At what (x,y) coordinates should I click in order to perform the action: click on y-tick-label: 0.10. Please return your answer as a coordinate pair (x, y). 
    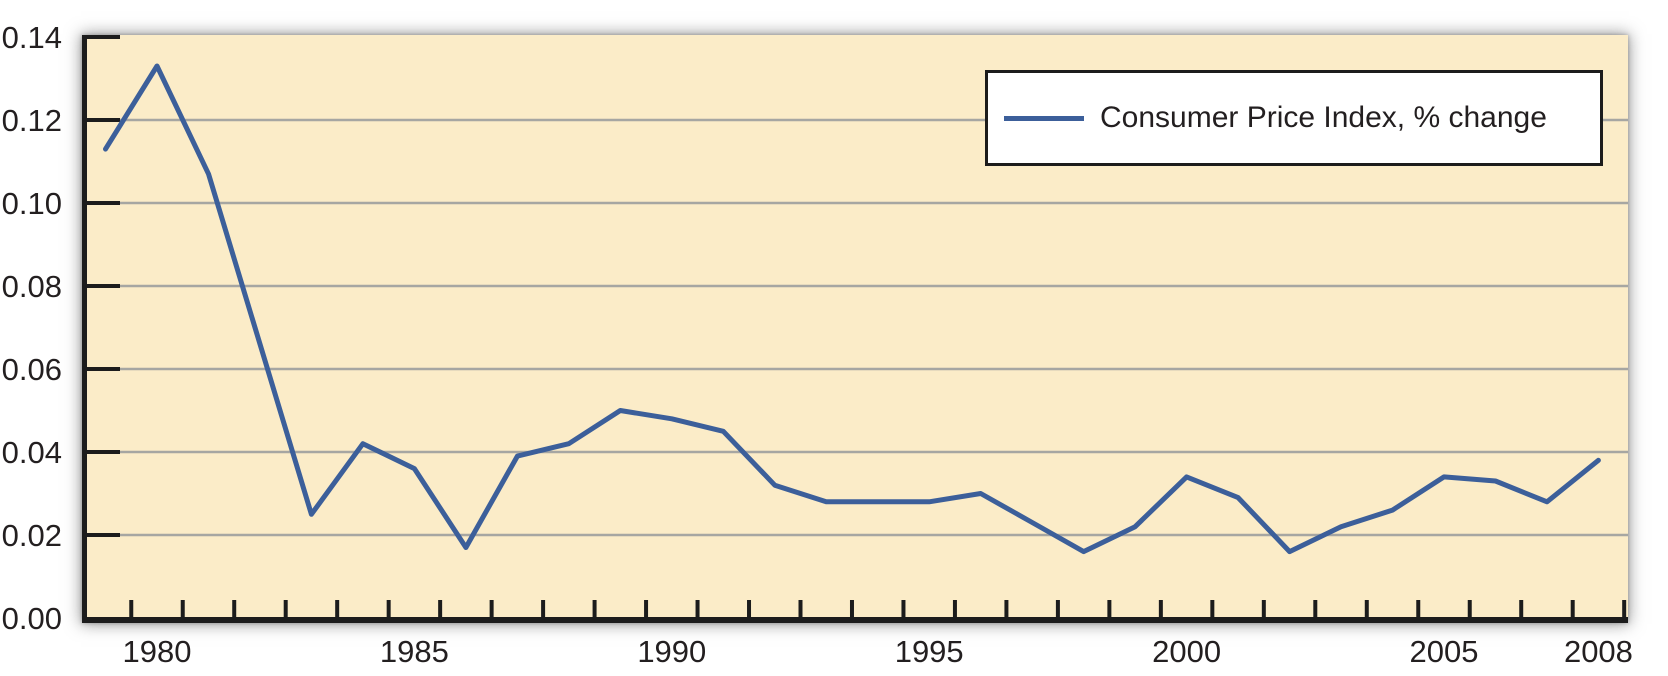
    Looking at the image, I should click on (32, 203).